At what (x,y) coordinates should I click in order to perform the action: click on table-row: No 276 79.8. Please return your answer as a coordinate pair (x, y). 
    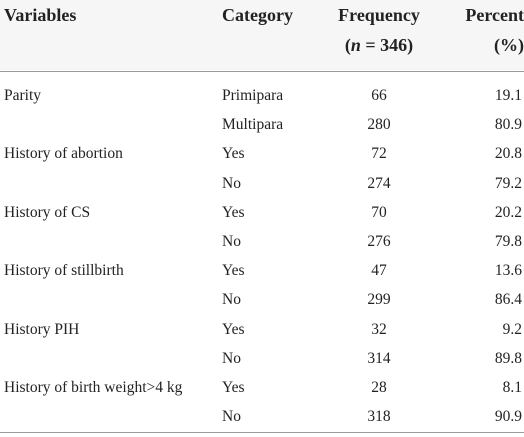
    Looking at the image, I should click on (262, 241).